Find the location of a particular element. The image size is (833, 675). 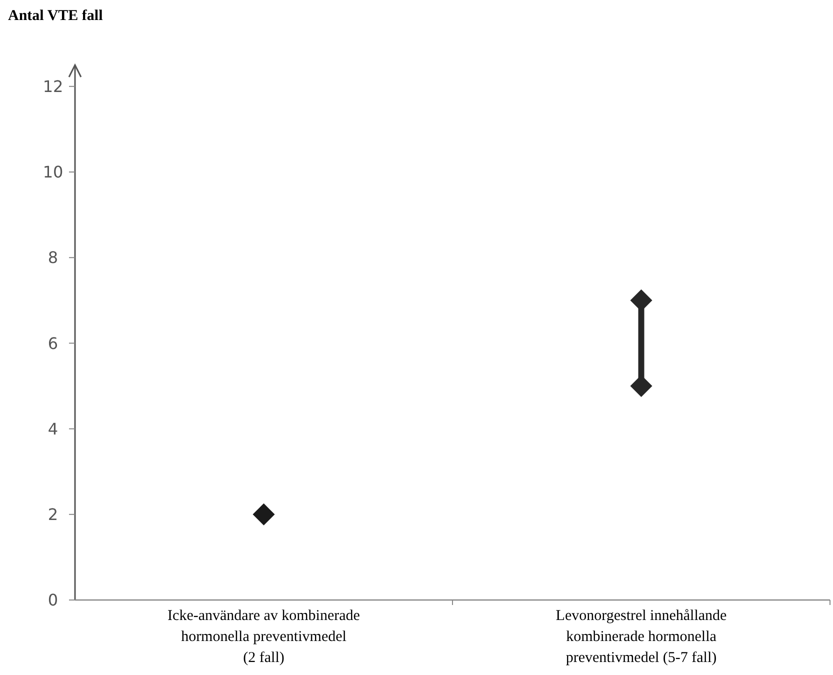

y-tick-label: 10 is located at coordinates (53, 172).